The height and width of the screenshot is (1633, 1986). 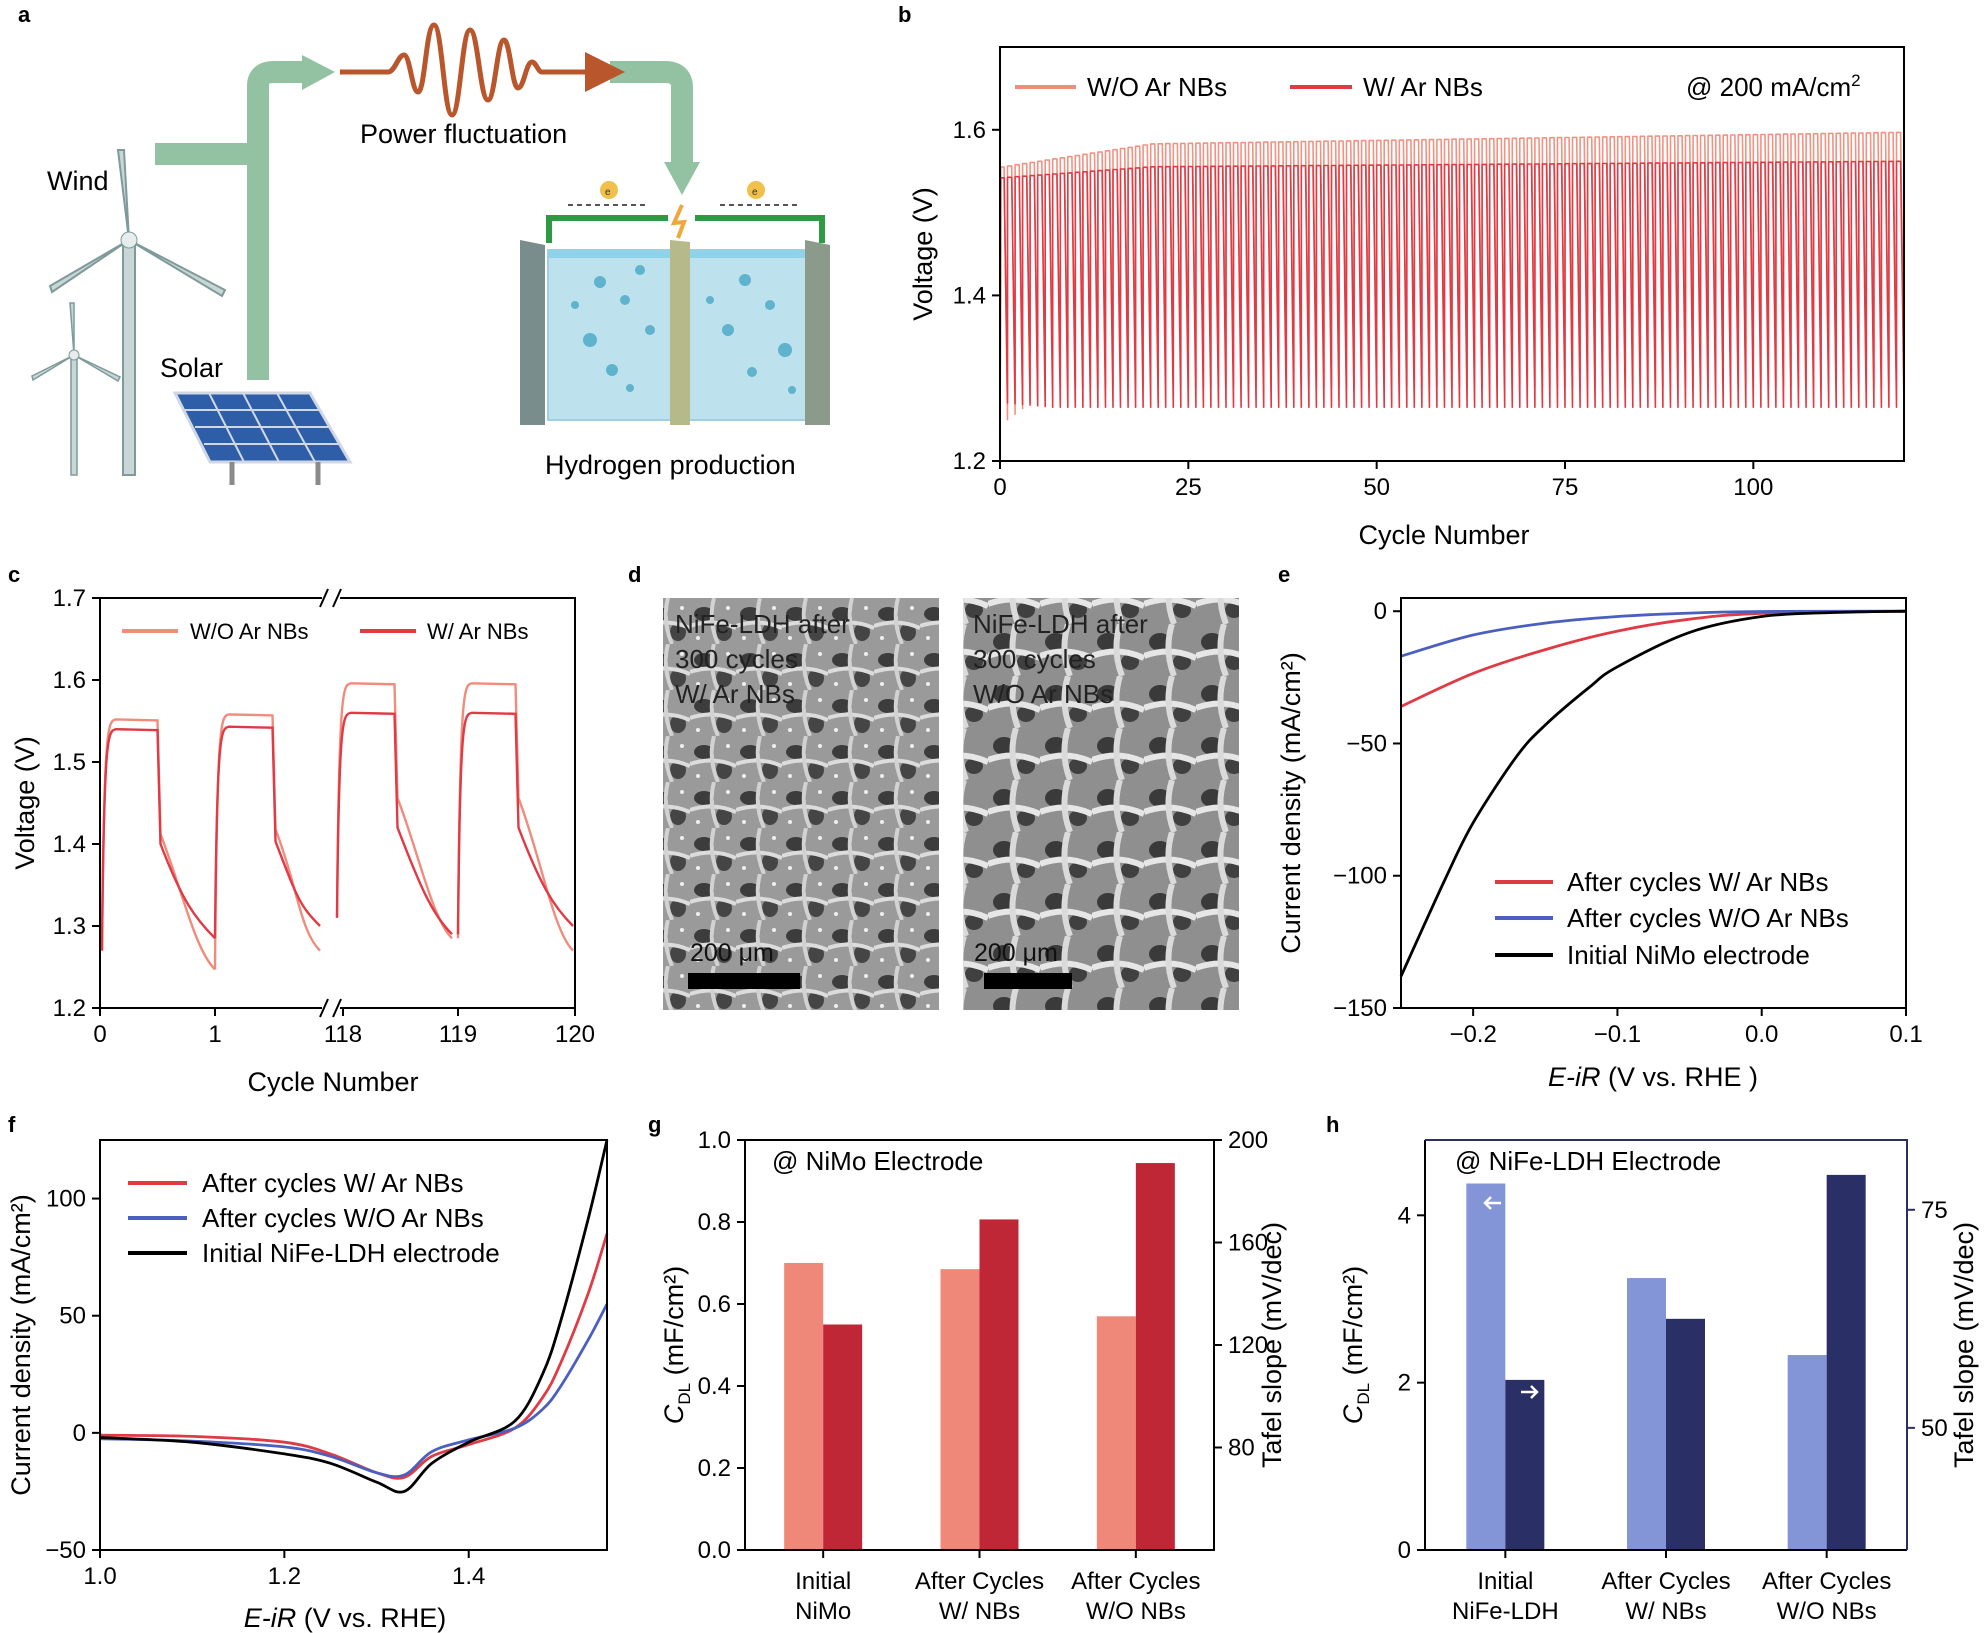 What do you see at coordinates (14, 574) in the screenshot?
I see `panel-c-label: c` at bounding box center [14, 574].